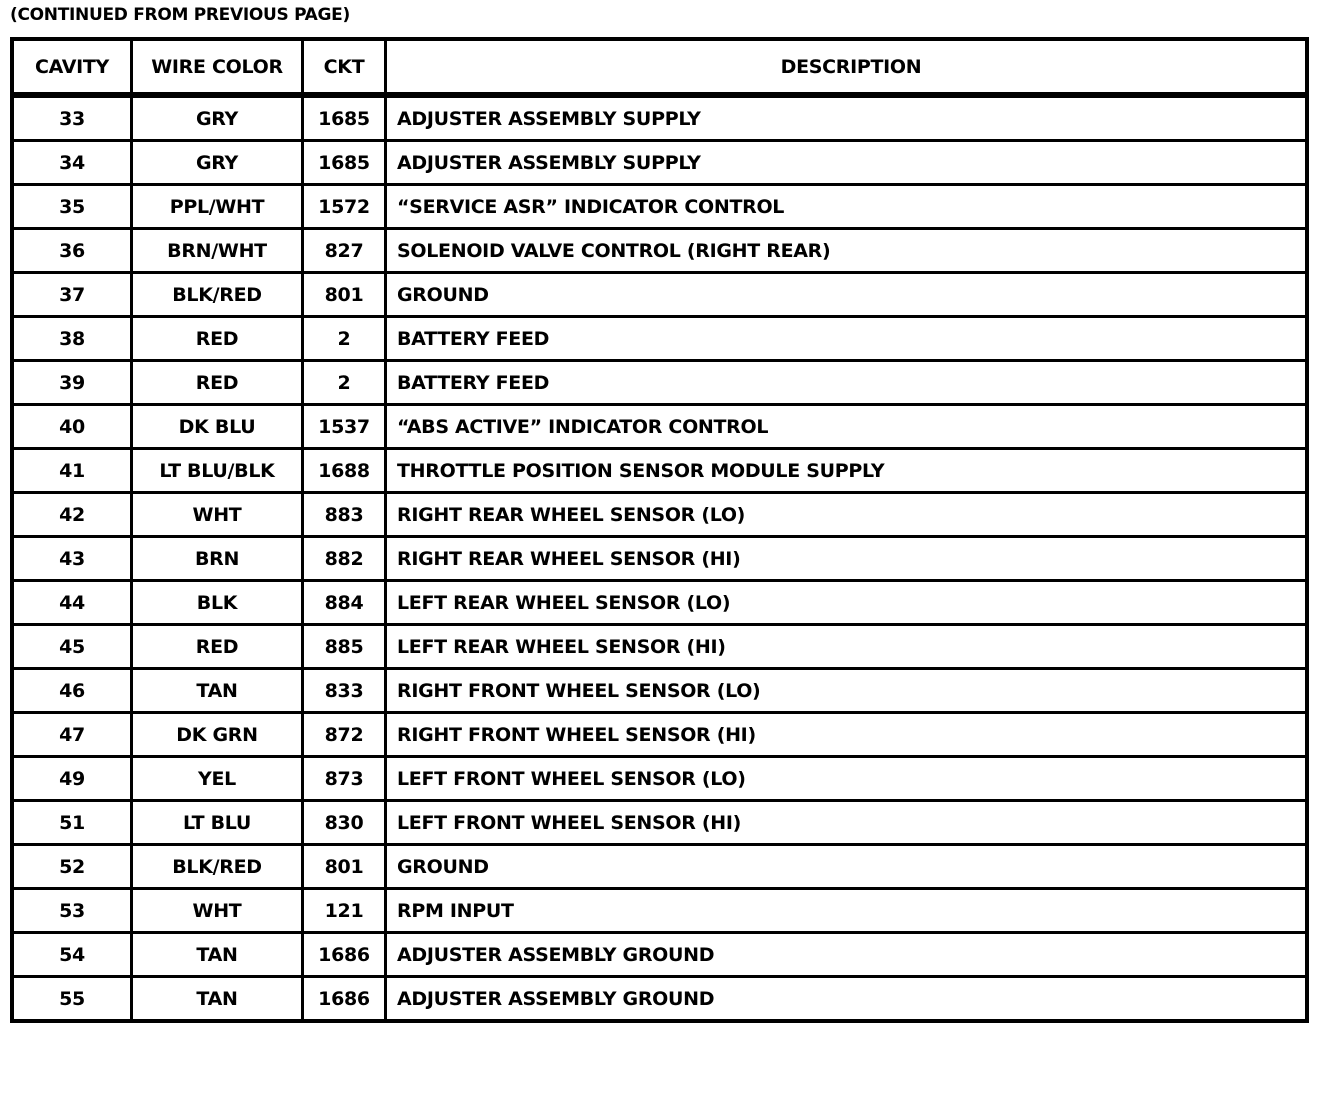 This screenshot has height=1096, width=1328. Describe the element at coordinates (846, 602) in the screenshot. I see `description-cell: LEFT REAR WHEEL SENSOR (LO)` at that location.